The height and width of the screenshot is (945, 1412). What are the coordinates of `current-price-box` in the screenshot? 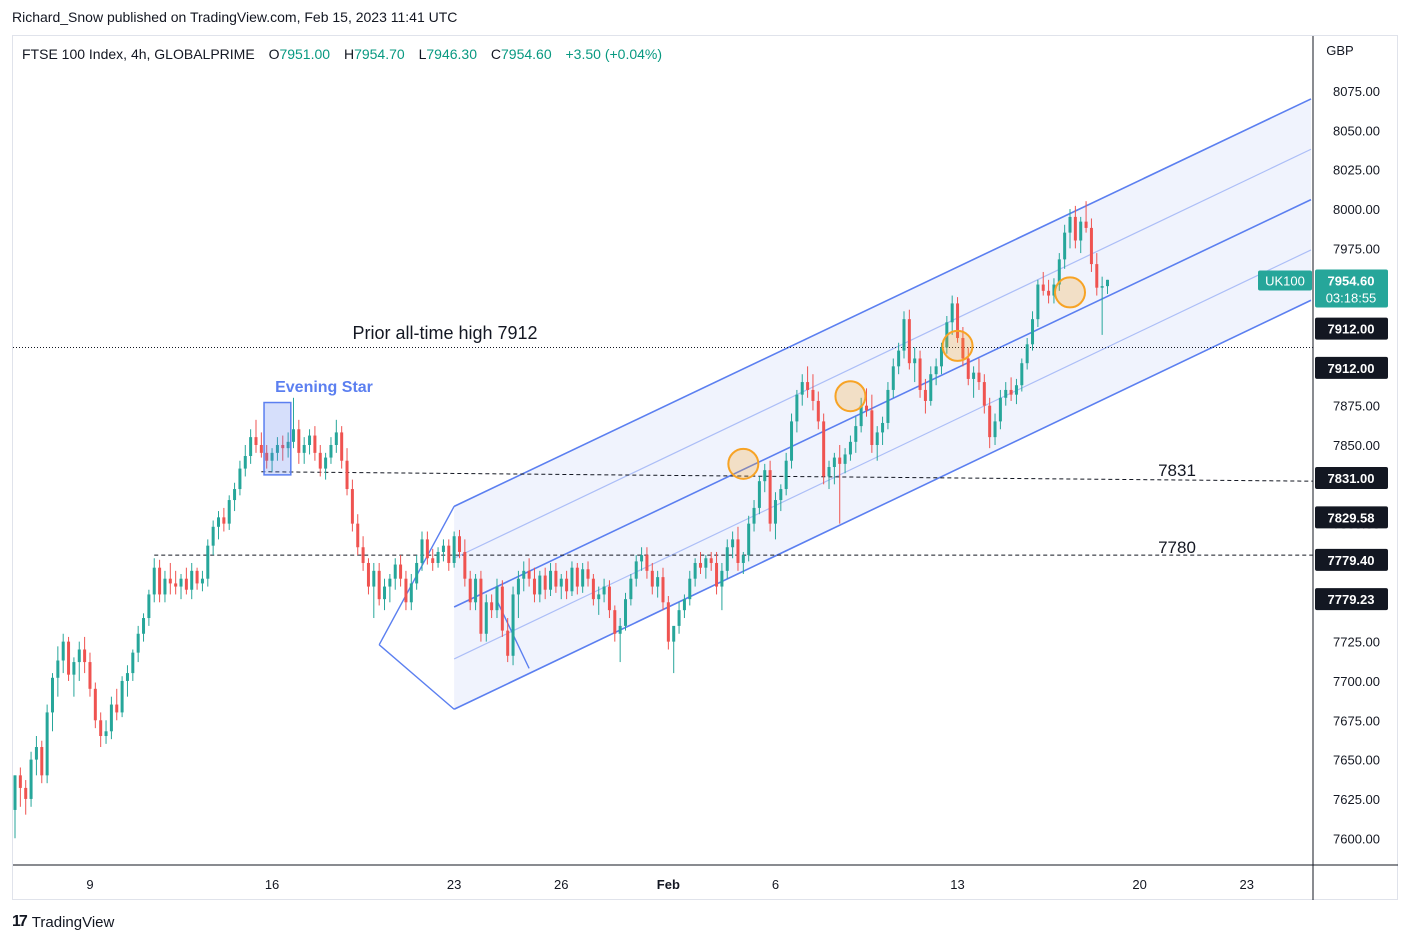 It's located at (1351, 288).